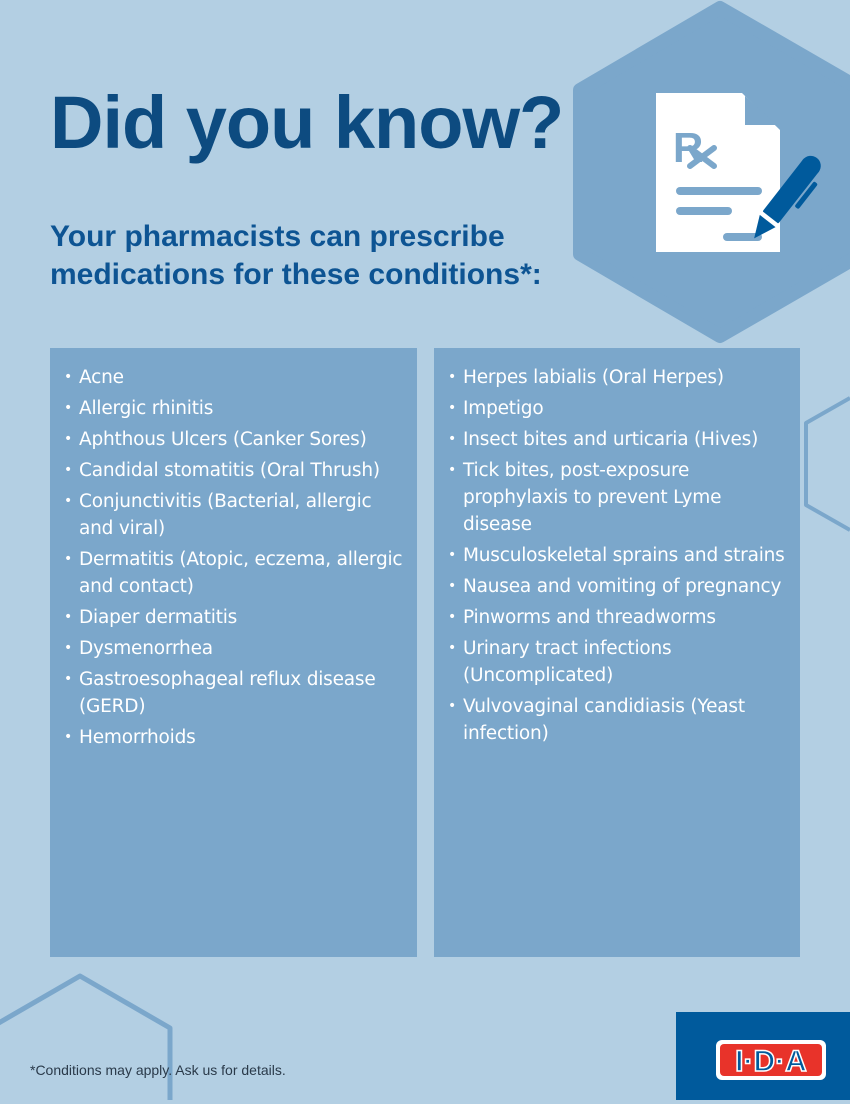 This screenshot has width=850, height=1104. I want to click on condition-item: Urinary tract infections (Uncomplicated), so click(619, 662).